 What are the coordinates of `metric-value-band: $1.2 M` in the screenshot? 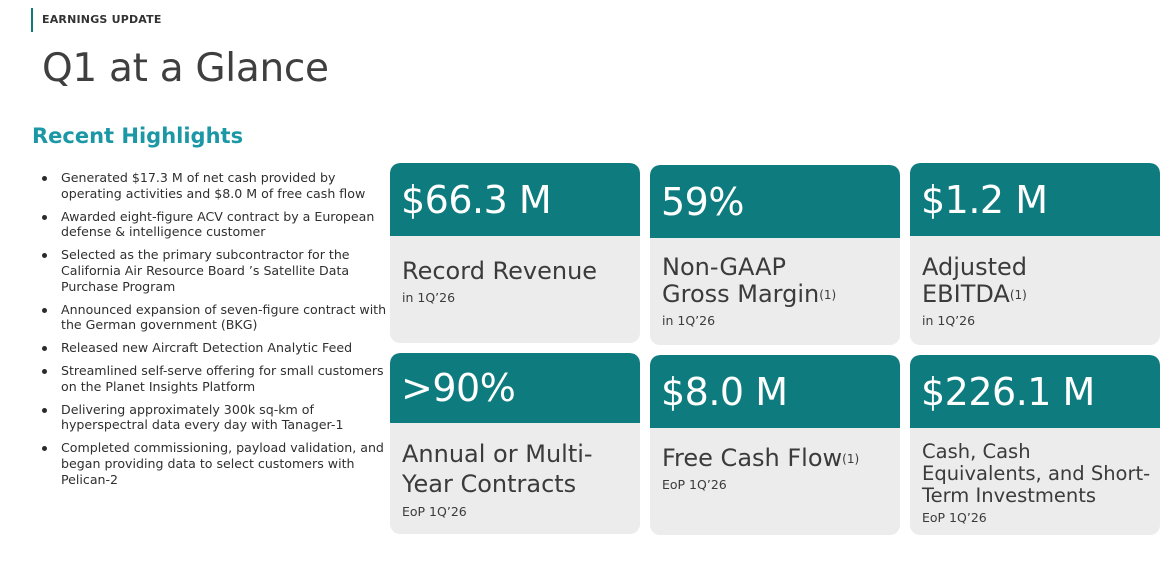 It's located at (1035, 199).